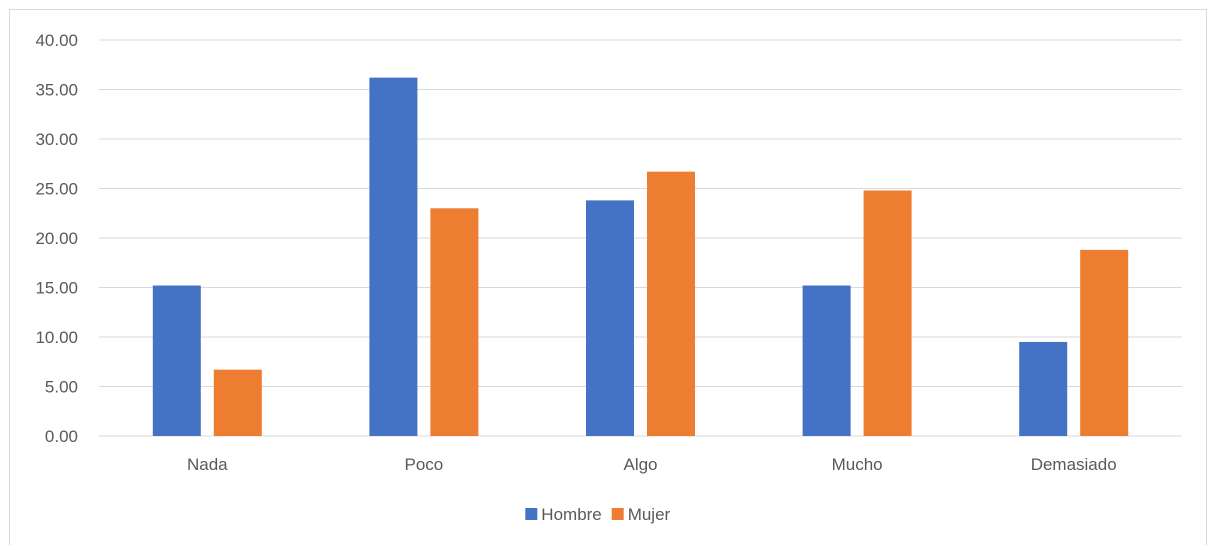 This screenshot has height=547, width=1210. What do you see at coordinates (56, 40) in the screenshot?
I see `y-tick-label: 40.00` at bounding box center [56, 40].